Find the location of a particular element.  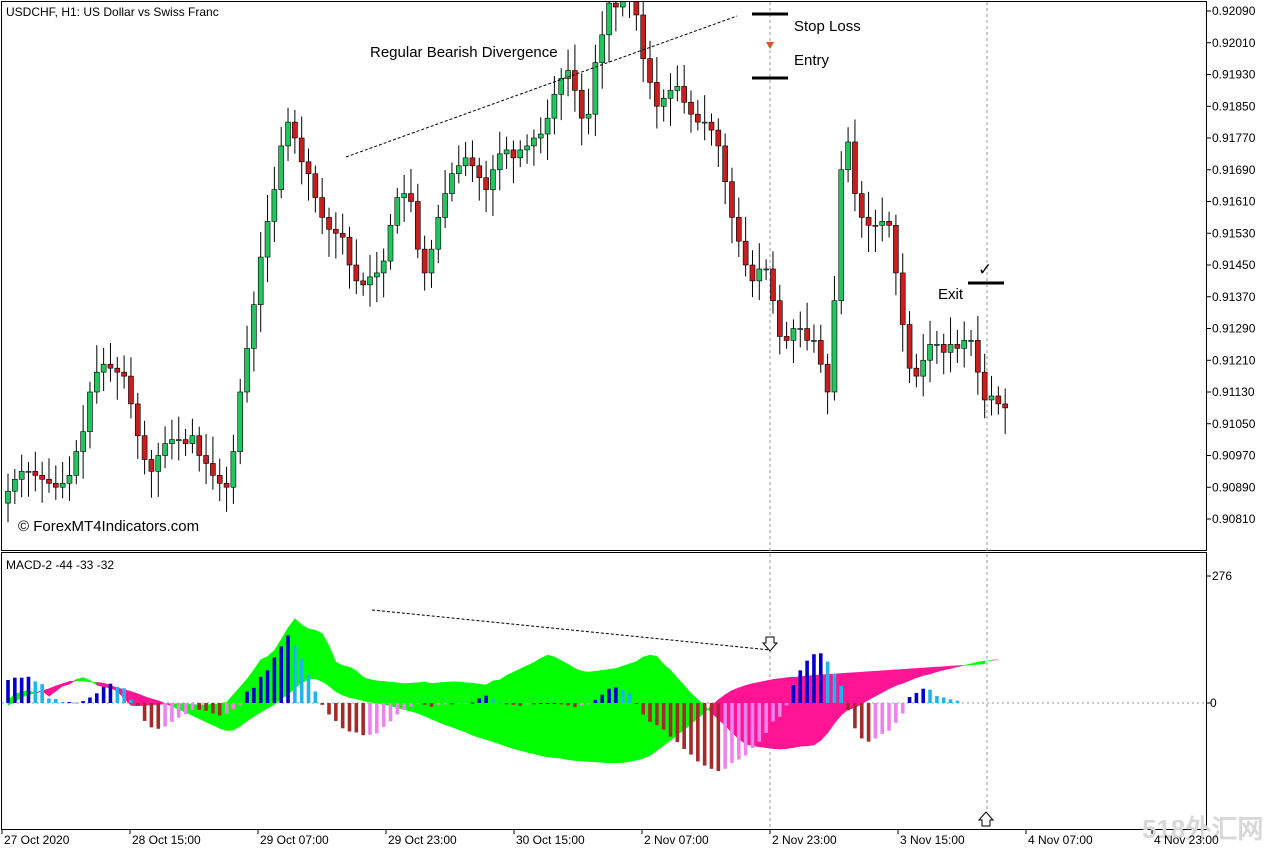

macd-sell-arrow-icon is located at coordinates (770, 644).